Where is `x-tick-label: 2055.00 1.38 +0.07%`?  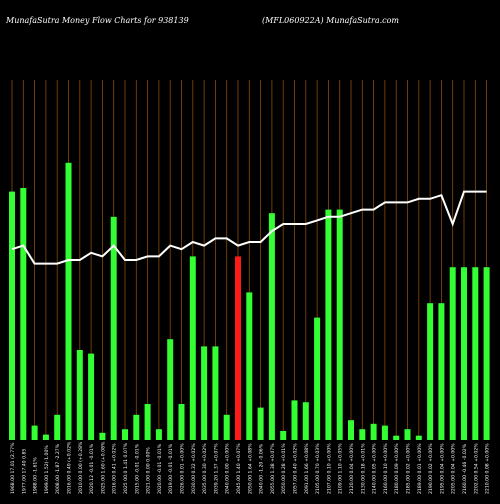 x-tick-label: 2055.00 1.38 +0.07% is located at coordinates (273, 468).